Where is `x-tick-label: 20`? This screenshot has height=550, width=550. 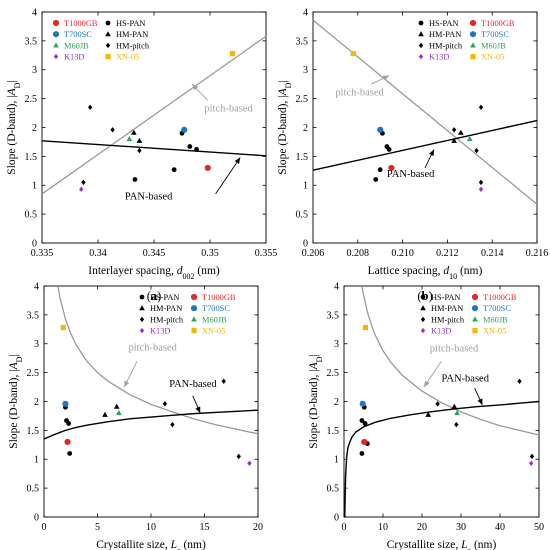 x-tick-label: 20 is located at coordinates (422, 527).